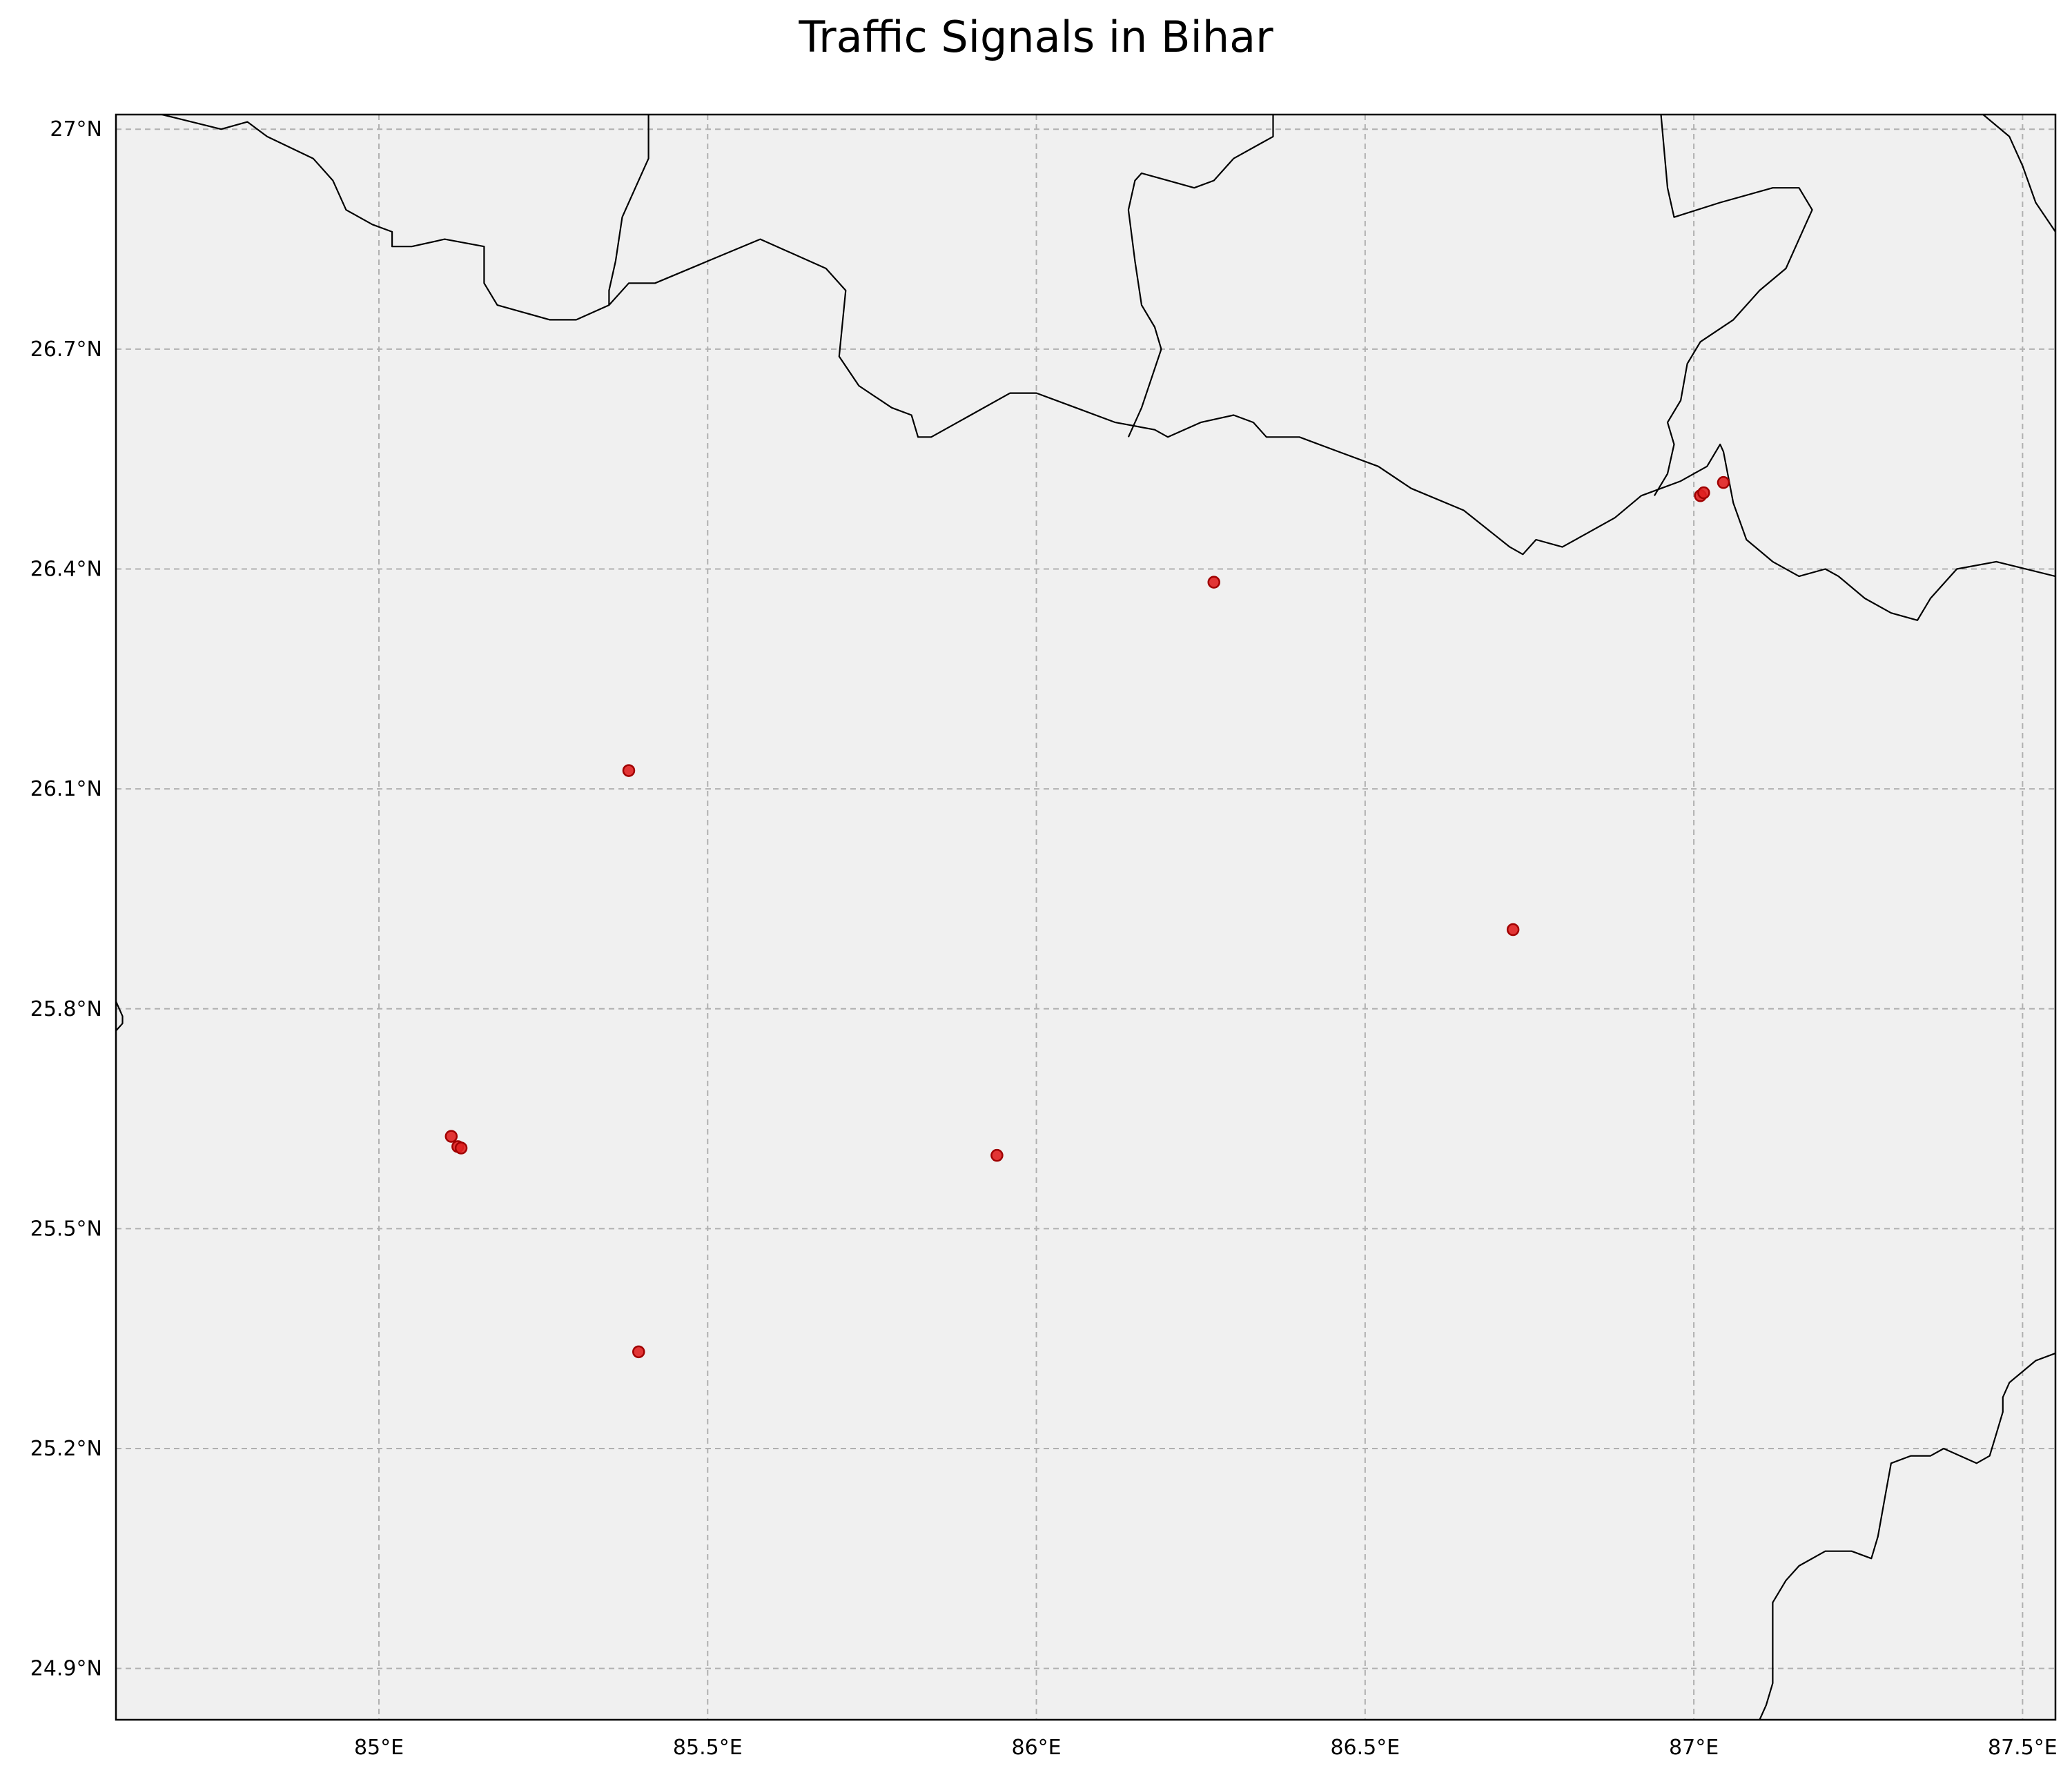 Image resolution: width=2072 pixels, height=1766 pixels. I want to click on lon-tick-label: 87.5°E, so click(2023, 1748).